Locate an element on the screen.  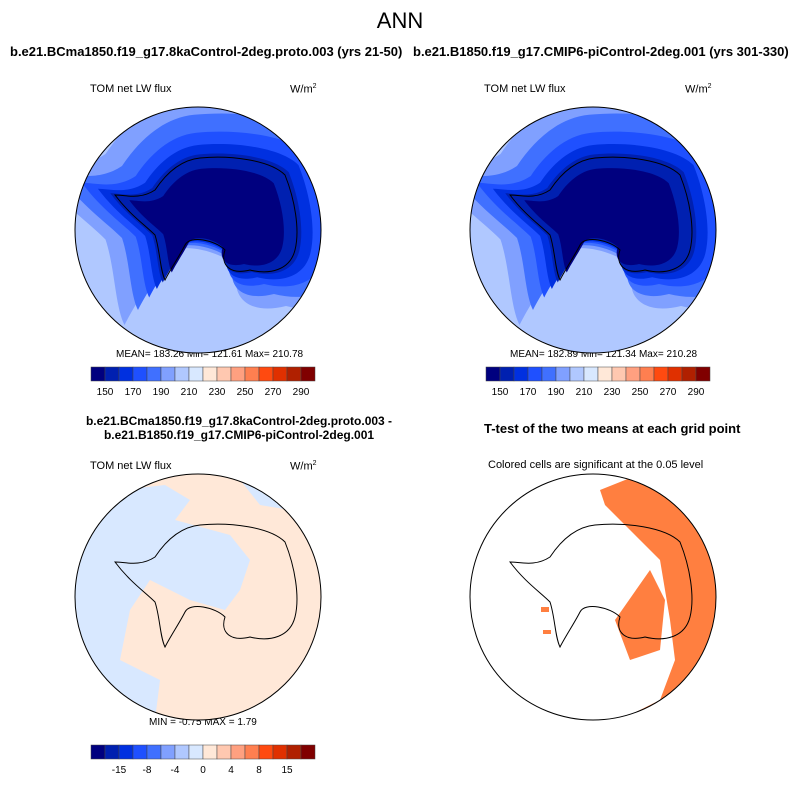
panel2-stats: MEAN= 182.89 Min= 121.34 Max= 210.28 is located at coordinates (604, 354).